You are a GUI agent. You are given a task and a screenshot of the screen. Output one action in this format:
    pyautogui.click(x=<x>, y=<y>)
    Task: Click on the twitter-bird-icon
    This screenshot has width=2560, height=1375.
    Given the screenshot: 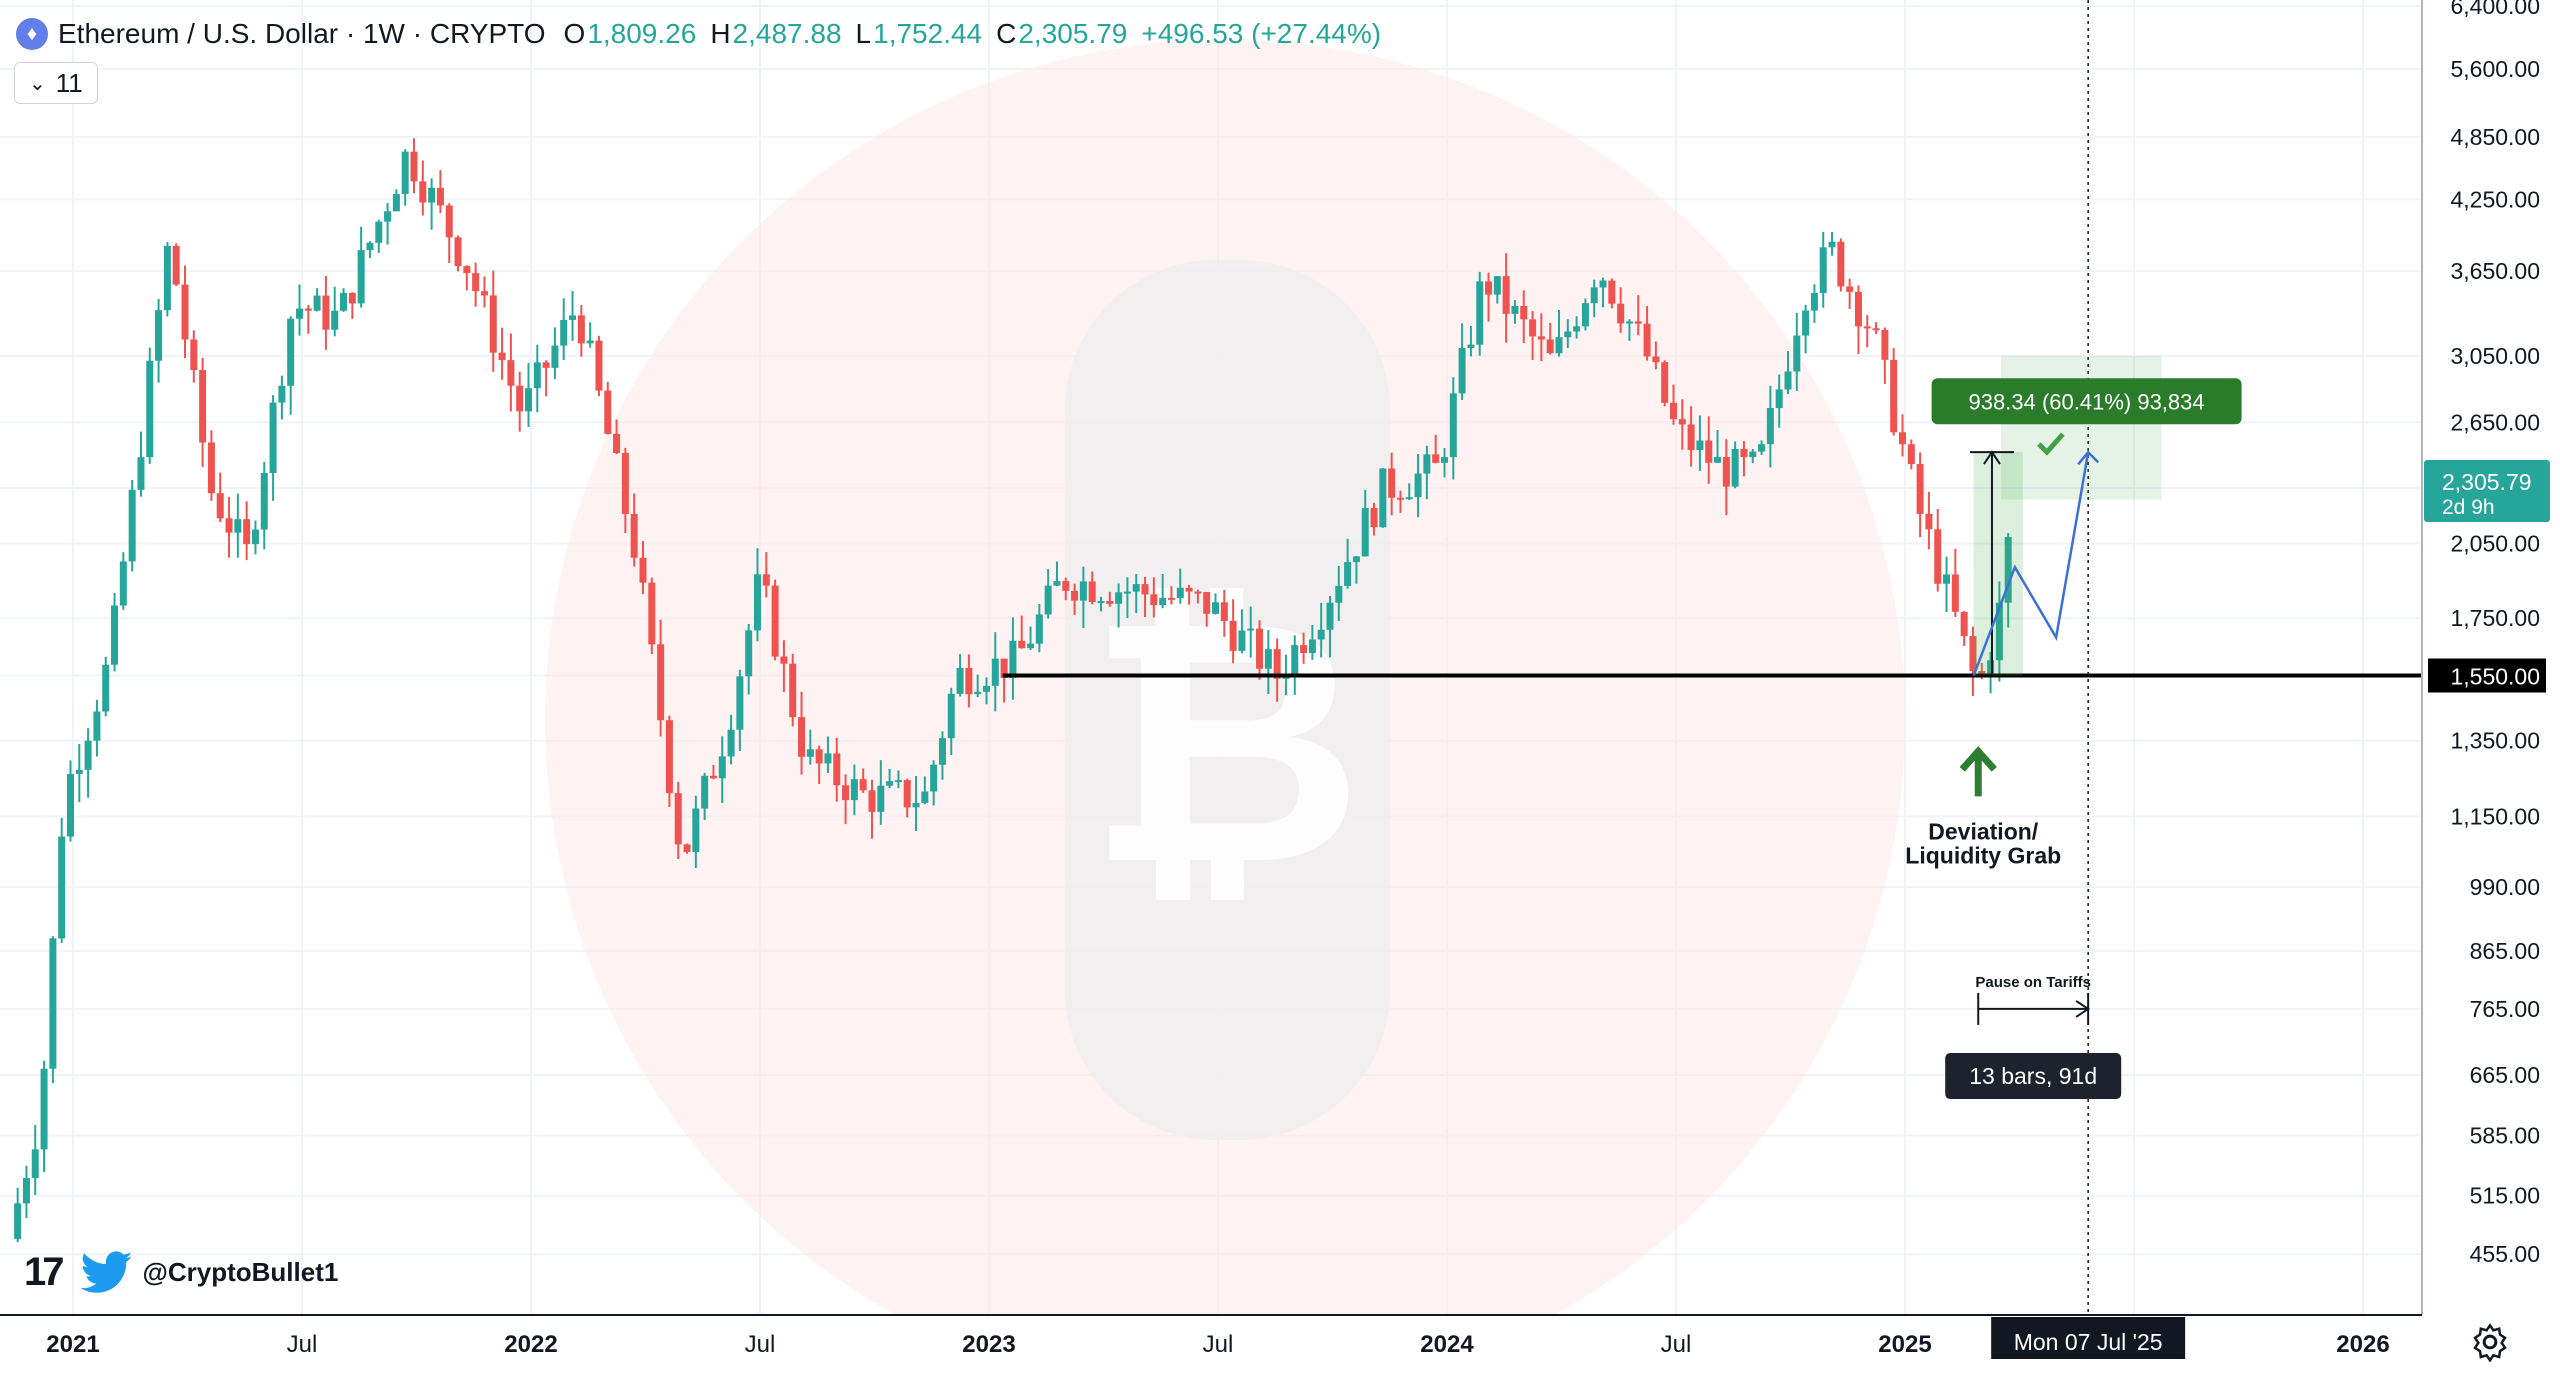 What is the action you would take?
    pyautogui.click(x=106, y=1271)
    